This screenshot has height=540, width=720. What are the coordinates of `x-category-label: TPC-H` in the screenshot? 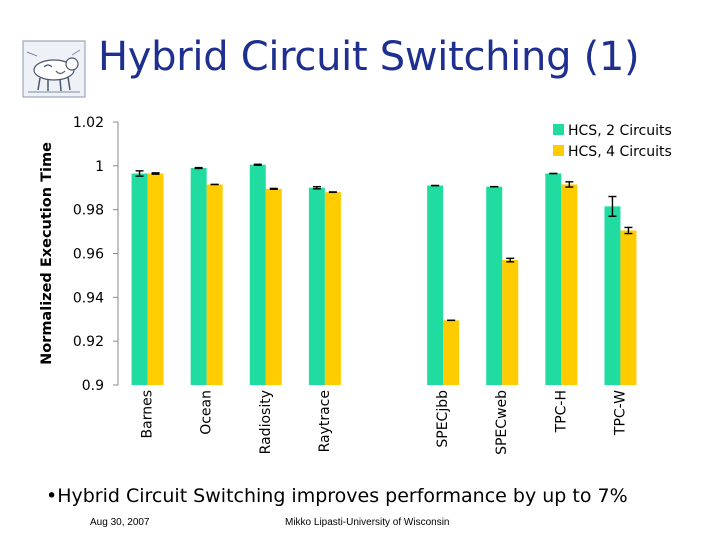 It's located at (561, 411).